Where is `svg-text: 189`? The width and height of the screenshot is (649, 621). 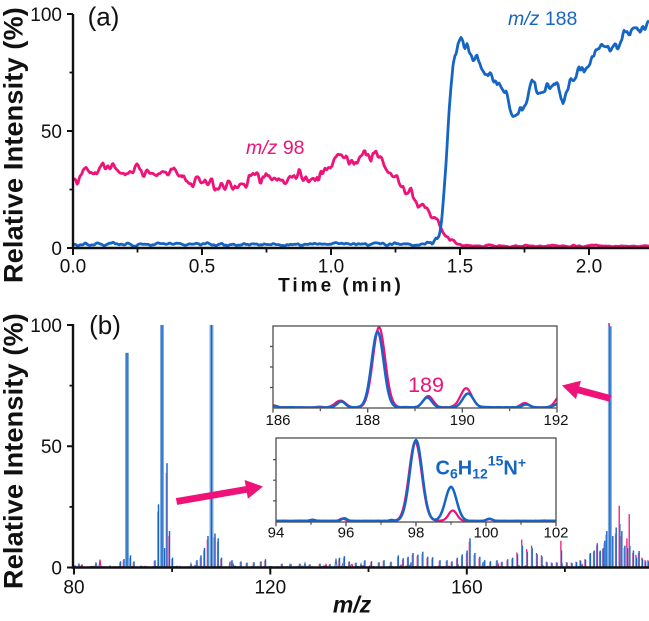
svg-text: 189 is located at coordinates (426, 385).